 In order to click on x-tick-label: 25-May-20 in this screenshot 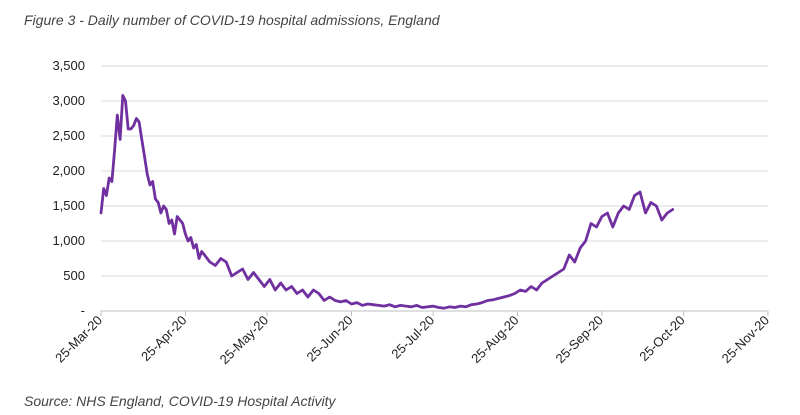, I will do `click(244, 340)`.